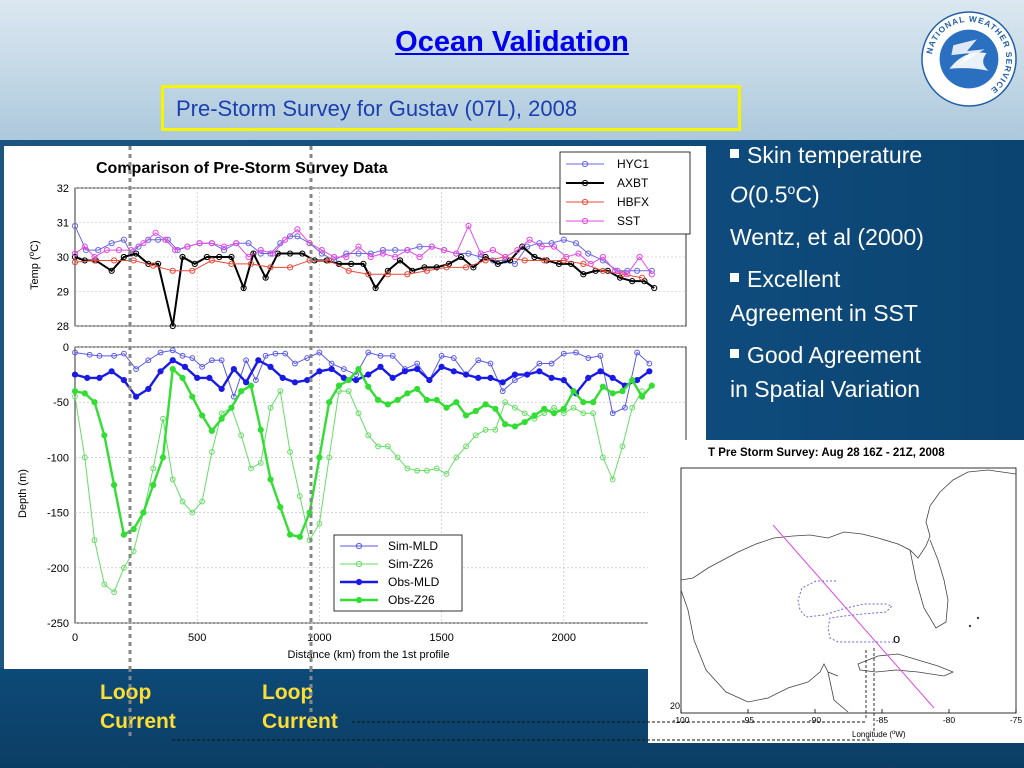 Image resolution: width=1024 pixels, height=768 pixels. Describe the element at coordinates (879, 734) in the screenshot. I see `map-x-label: Longitude (oW)` at that location.